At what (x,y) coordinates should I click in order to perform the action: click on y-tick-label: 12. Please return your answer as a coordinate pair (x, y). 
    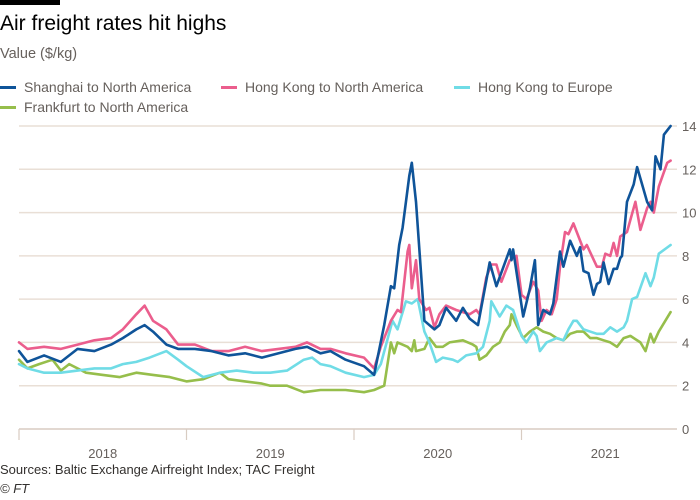
    Looking at the image, I should click on (689, 169).